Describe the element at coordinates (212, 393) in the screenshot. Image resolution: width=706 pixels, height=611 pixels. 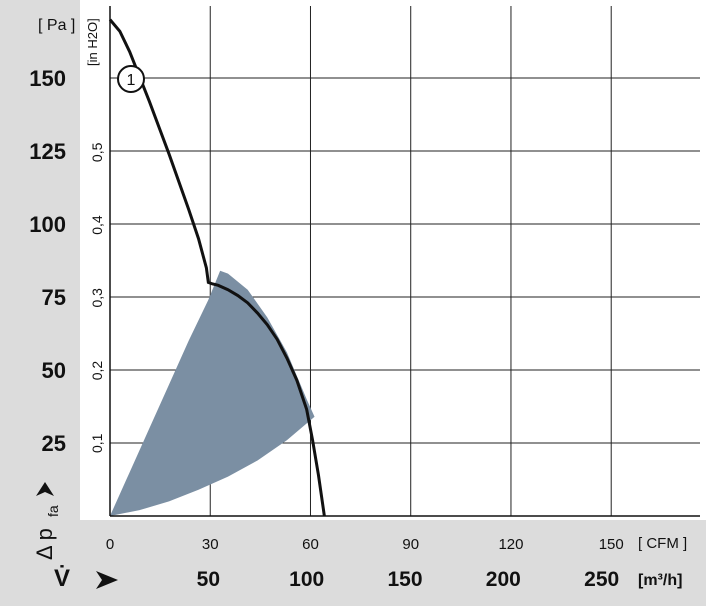
I see `operating-area` at that location.